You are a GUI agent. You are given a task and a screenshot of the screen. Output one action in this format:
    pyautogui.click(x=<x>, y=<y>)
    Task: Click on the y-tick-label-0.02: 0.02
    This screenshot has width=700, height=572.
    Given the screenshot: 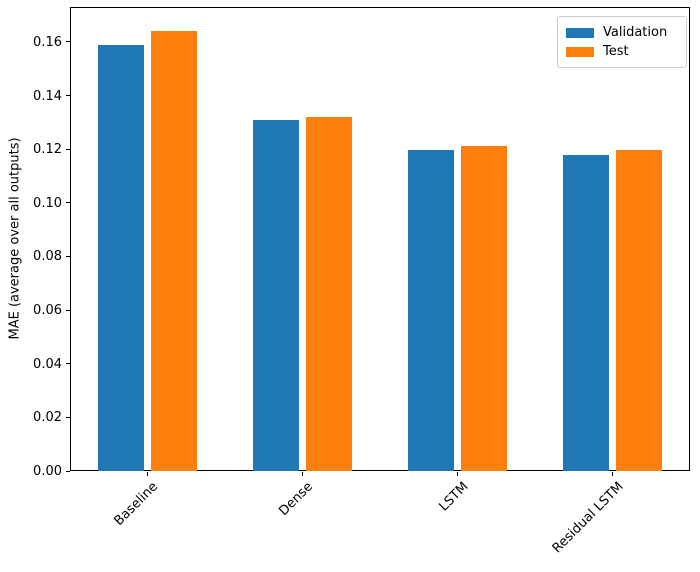 What is the action you would take?
    pyautogui.click(x=47, y=418)
    